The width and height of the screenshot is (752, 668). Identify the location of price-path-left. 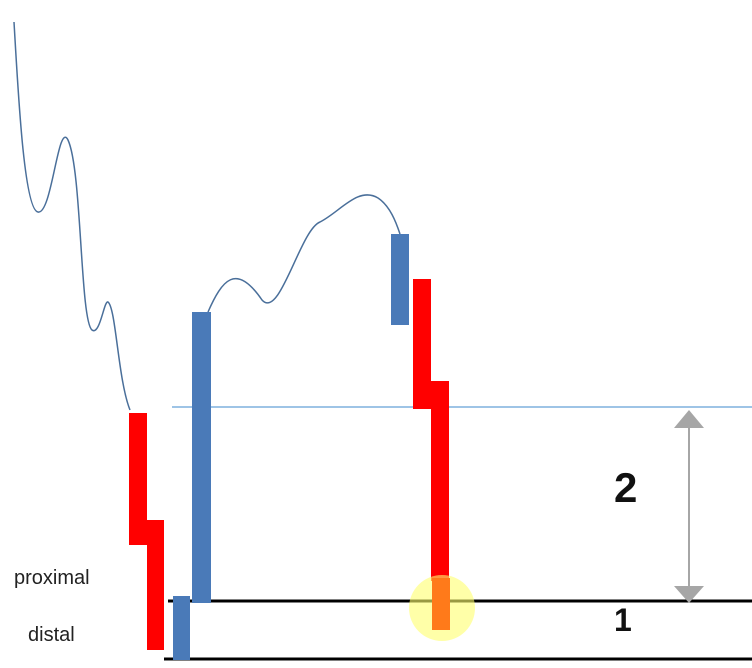
(72, 216).